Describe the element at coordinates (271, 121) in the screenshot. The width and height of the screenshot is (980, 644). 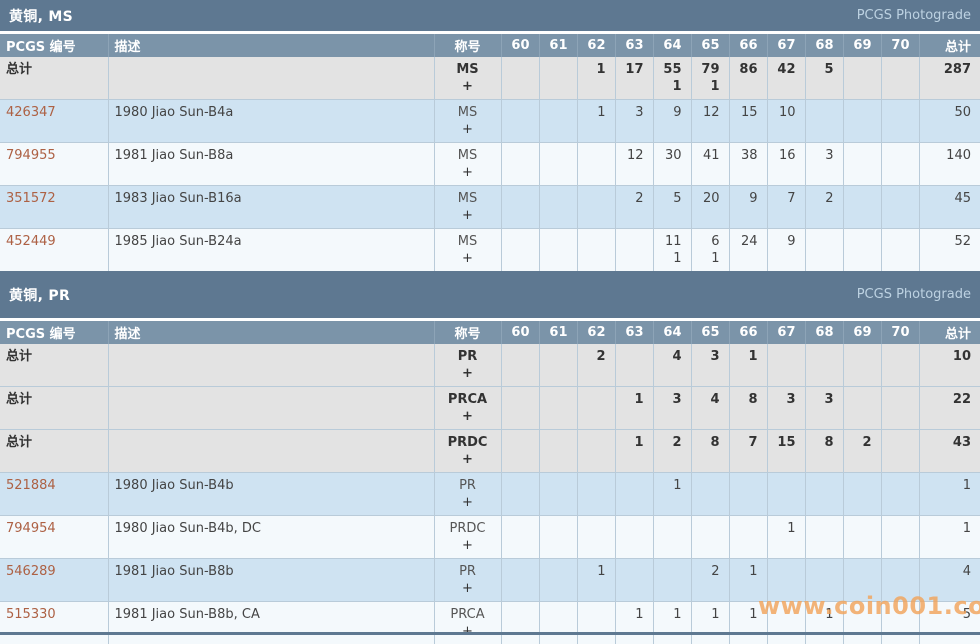
I see `coin-description-cell: 1980 Jiao Sun-B4a` at that location.